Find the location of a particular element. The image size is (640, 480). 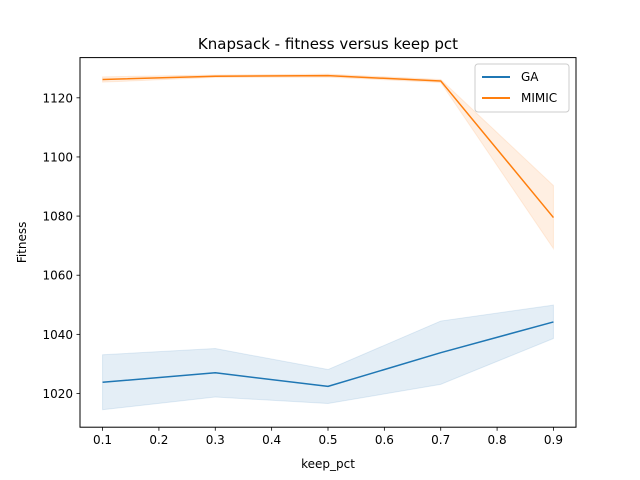

y-tick-label: 1060 is located at coordinates (57, 276).